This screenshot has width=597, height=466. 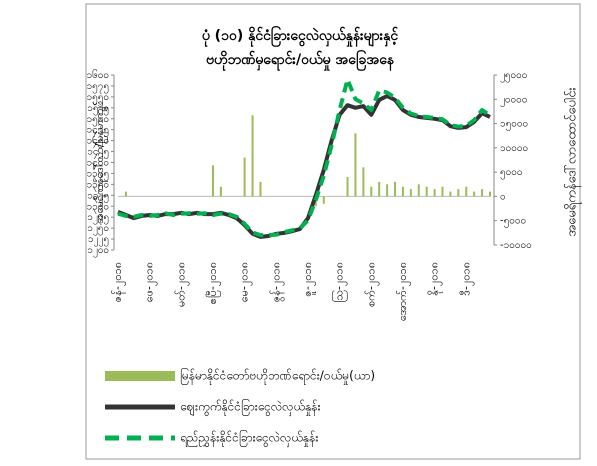 I want to click on y2-tick-label: ၅၀၀၀, so click(x=511, y=173).